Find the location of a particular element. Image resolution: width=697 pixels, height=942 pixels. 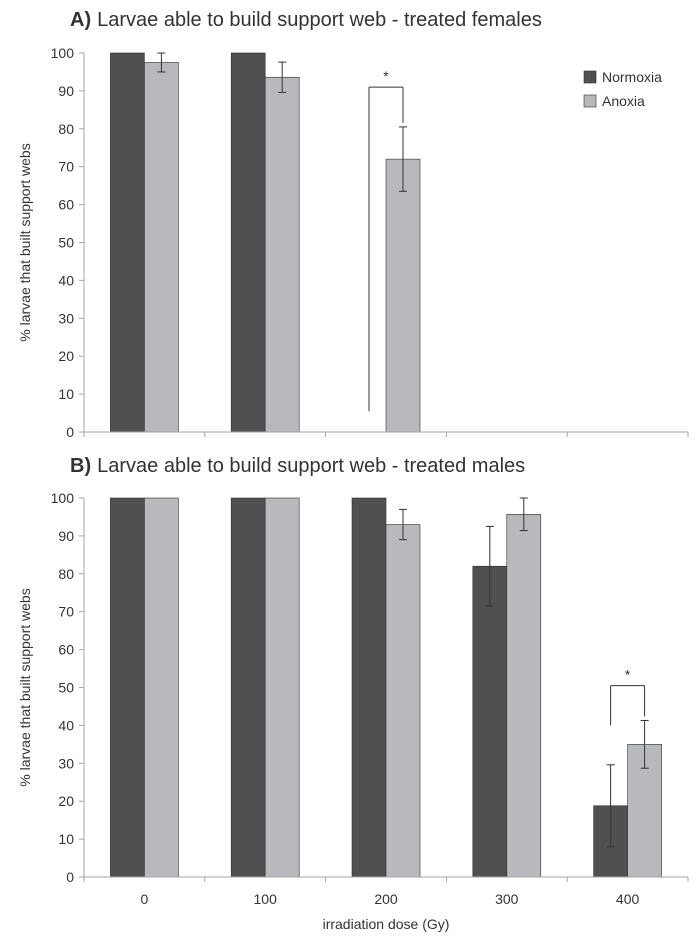

x-axis-label: irradiation dose (Gy) is located at coordinates (386, 924).